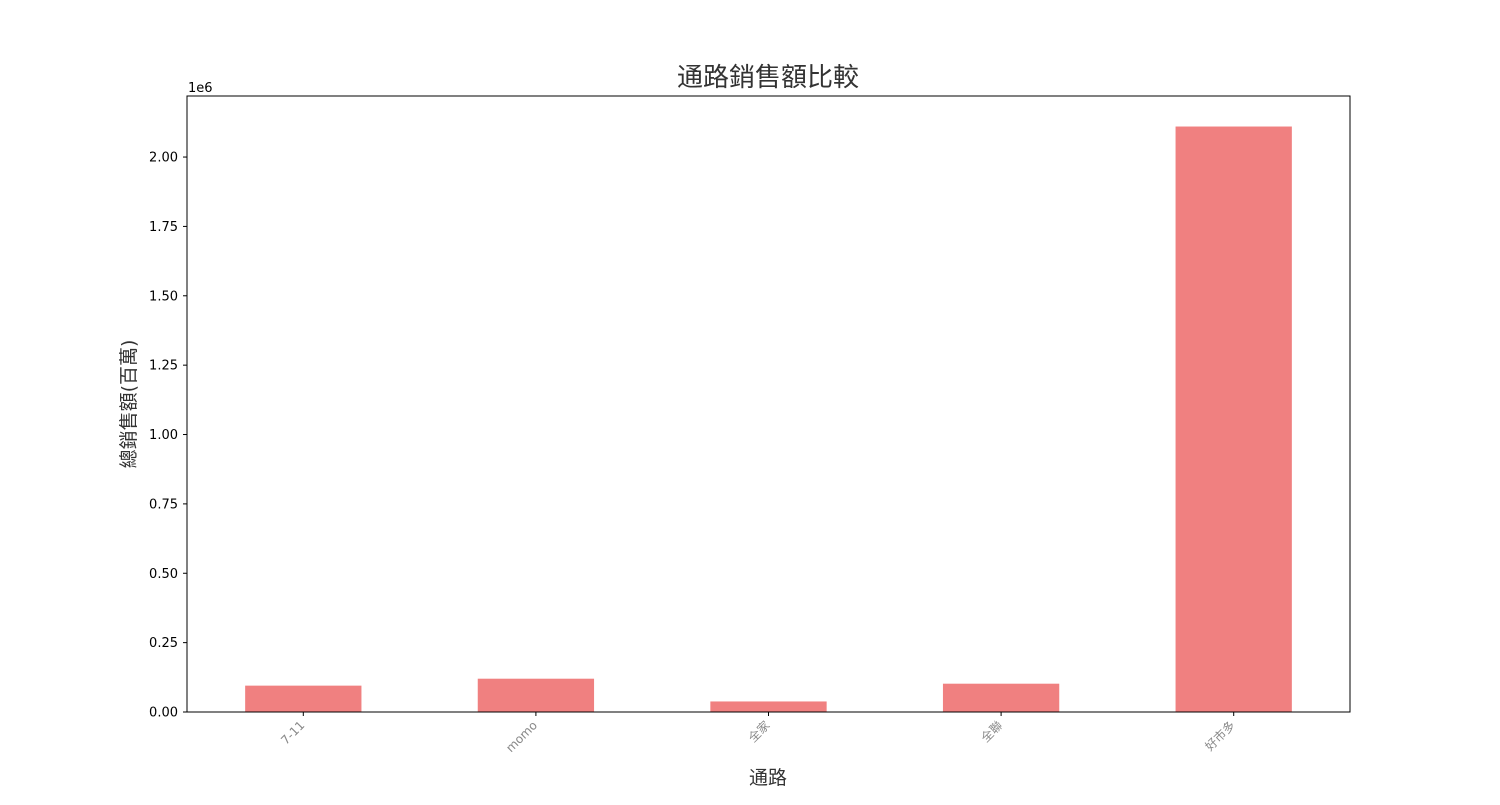 This screenshot has width=1500, height=805. What do you see at coordinates (768, 778) in the screenshot?
I see `x-axis-title: 通路` at bounding box center [768, 778].